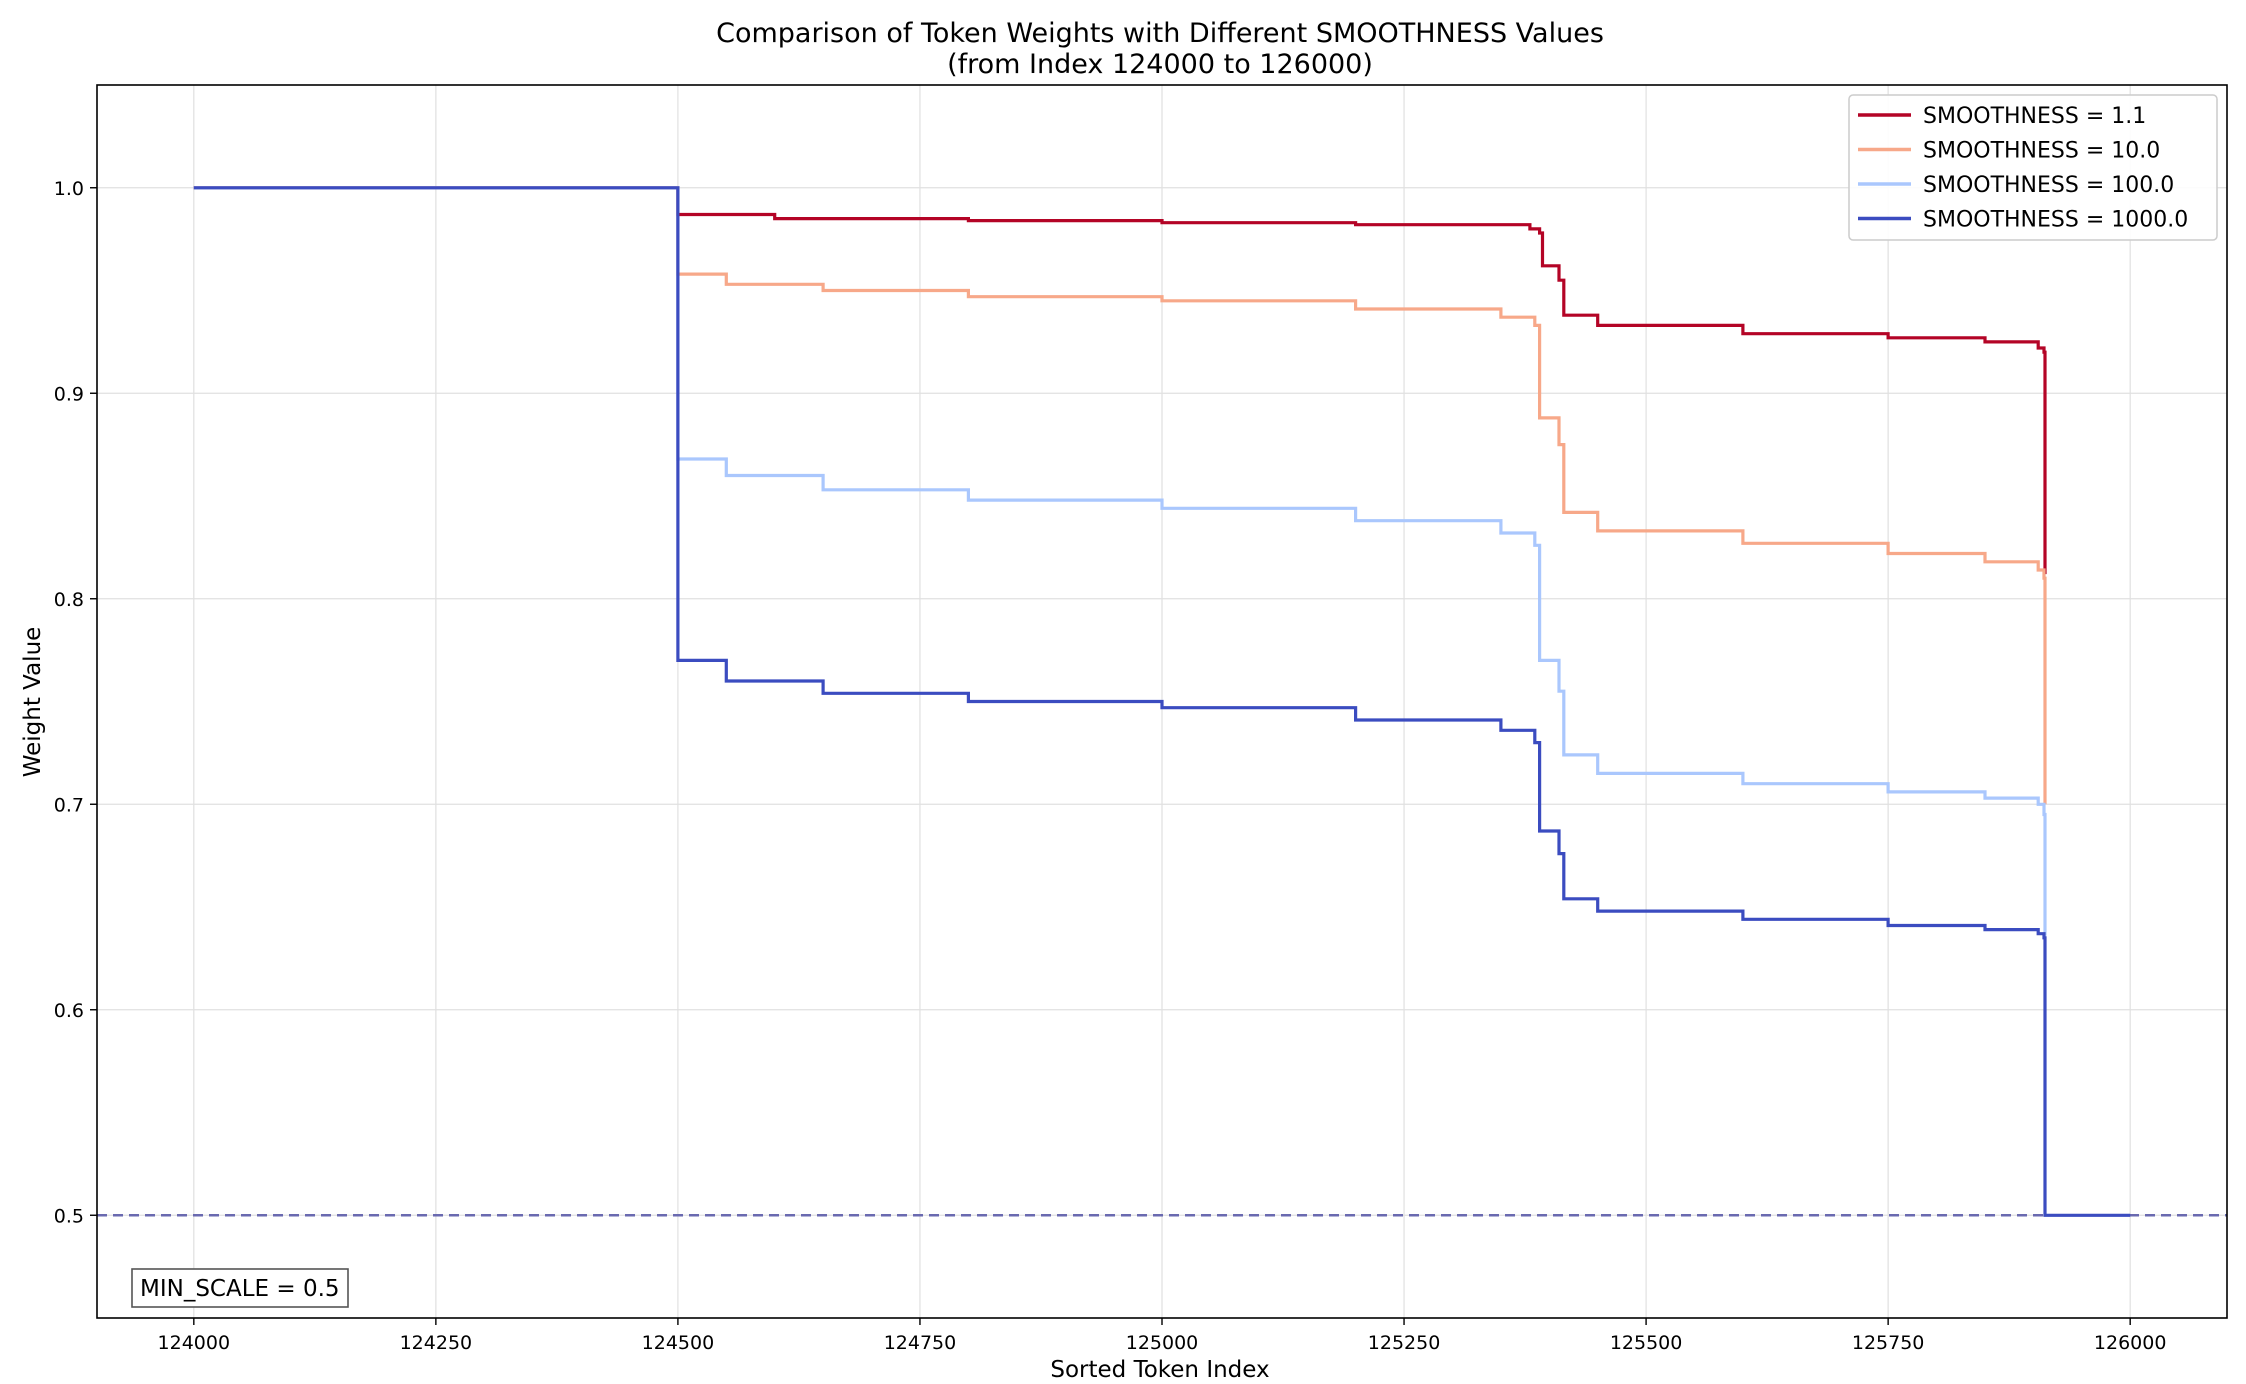 The height and width of the screenshot is (1384, 2246). What do you see at coordinates (33, 702) in the screenshot?
I see `y-axis-label: Weight Value` at bounding box center [33, 702].